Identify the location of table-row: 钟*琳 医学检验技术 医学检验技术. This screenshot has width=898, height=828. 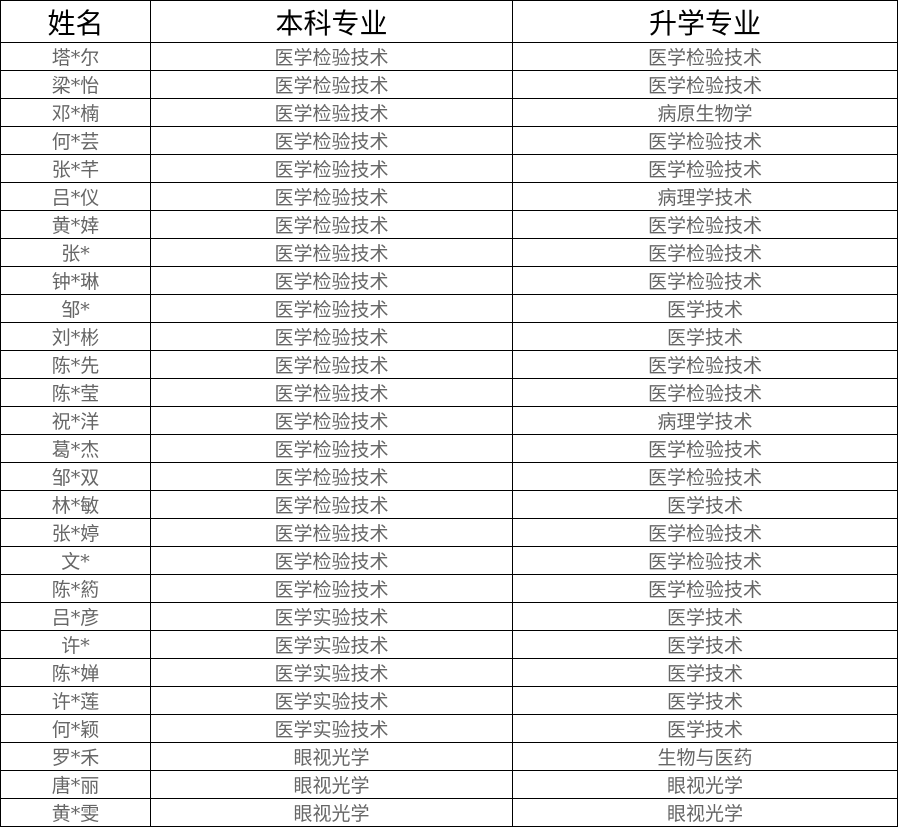
(449, 280).